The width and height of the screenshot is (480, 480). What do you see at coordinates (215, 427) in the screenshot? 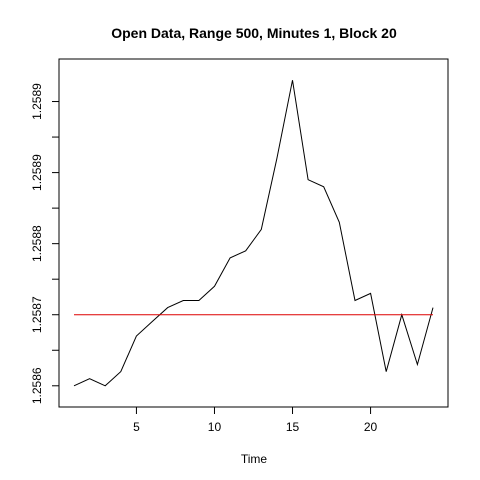
I see `x-tick-label: 10` at bounding box center [215, 427].